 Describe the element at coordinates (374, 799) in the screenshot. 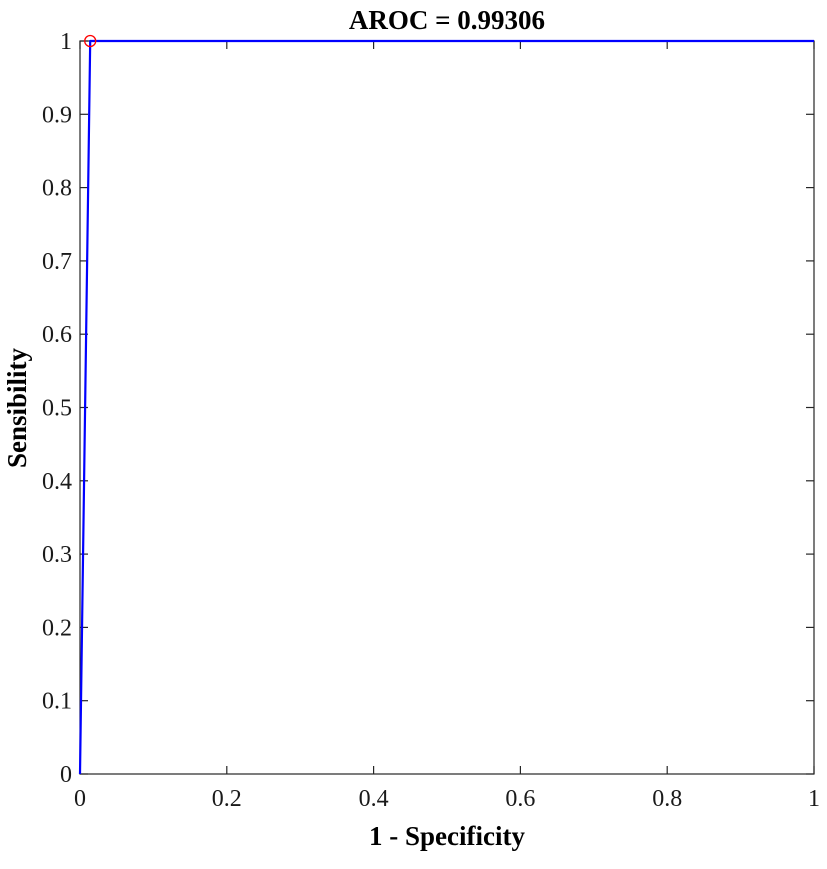

I see `x-tick-label: 0.4` at that location.